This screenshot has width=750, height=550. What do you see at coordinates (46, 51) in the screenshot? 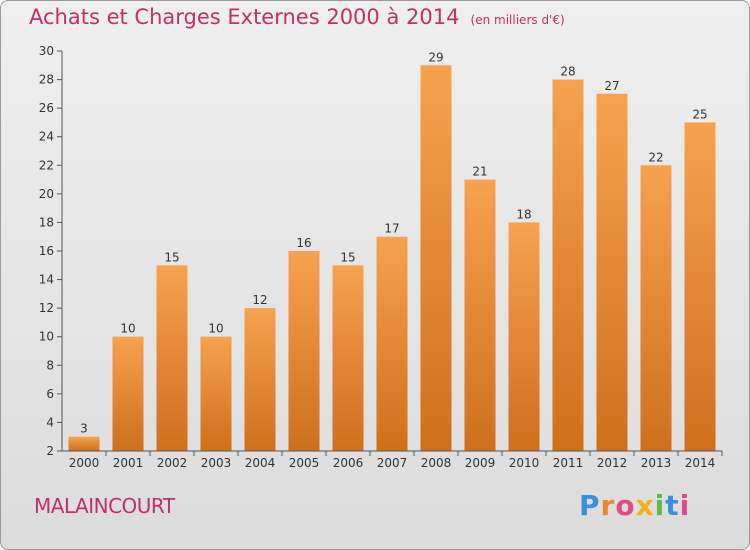
I see `y-tick-label: 30` at bounding box center [46, 51].